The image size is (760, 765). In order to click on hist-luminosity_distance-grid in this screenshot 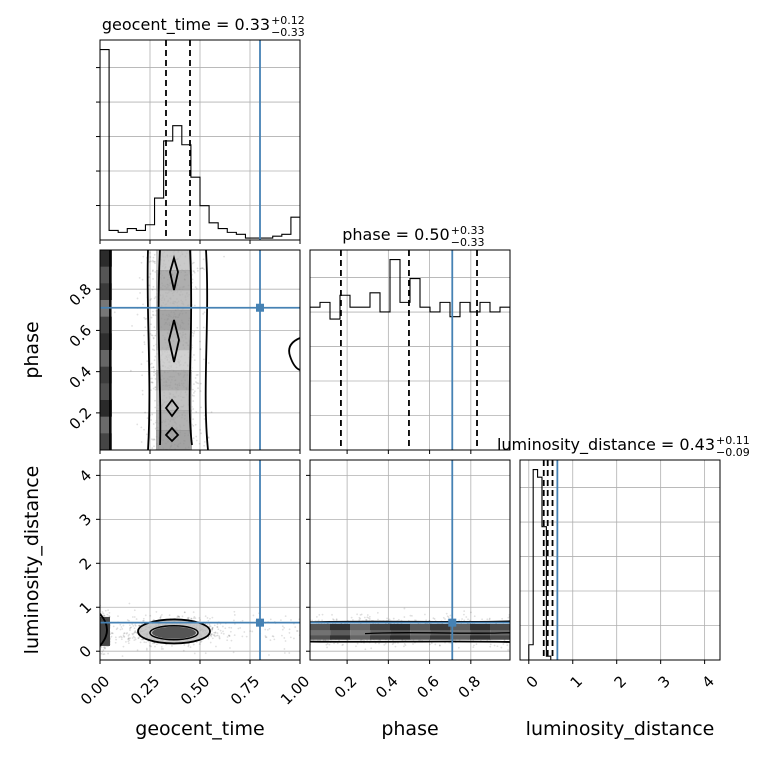, I will do `click(620, 560)`.